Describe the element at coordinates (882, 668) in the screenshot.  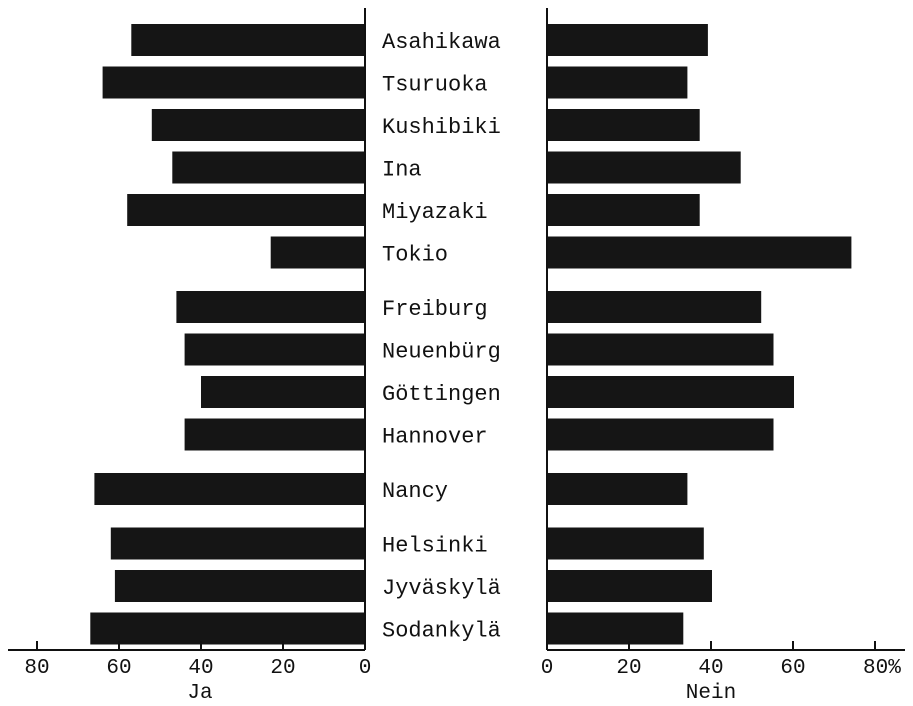
I see `nein-tick-label-4: 80%` at that location.